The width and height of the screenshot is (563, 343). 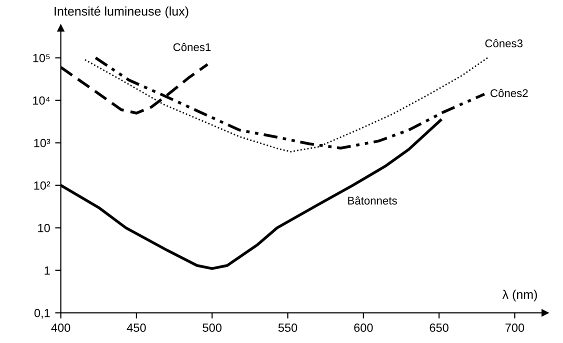 What do you see at coordinates (509, 93) in the screenshot?
I see `series-label: Cônes2` at bounding box center [509, 93].